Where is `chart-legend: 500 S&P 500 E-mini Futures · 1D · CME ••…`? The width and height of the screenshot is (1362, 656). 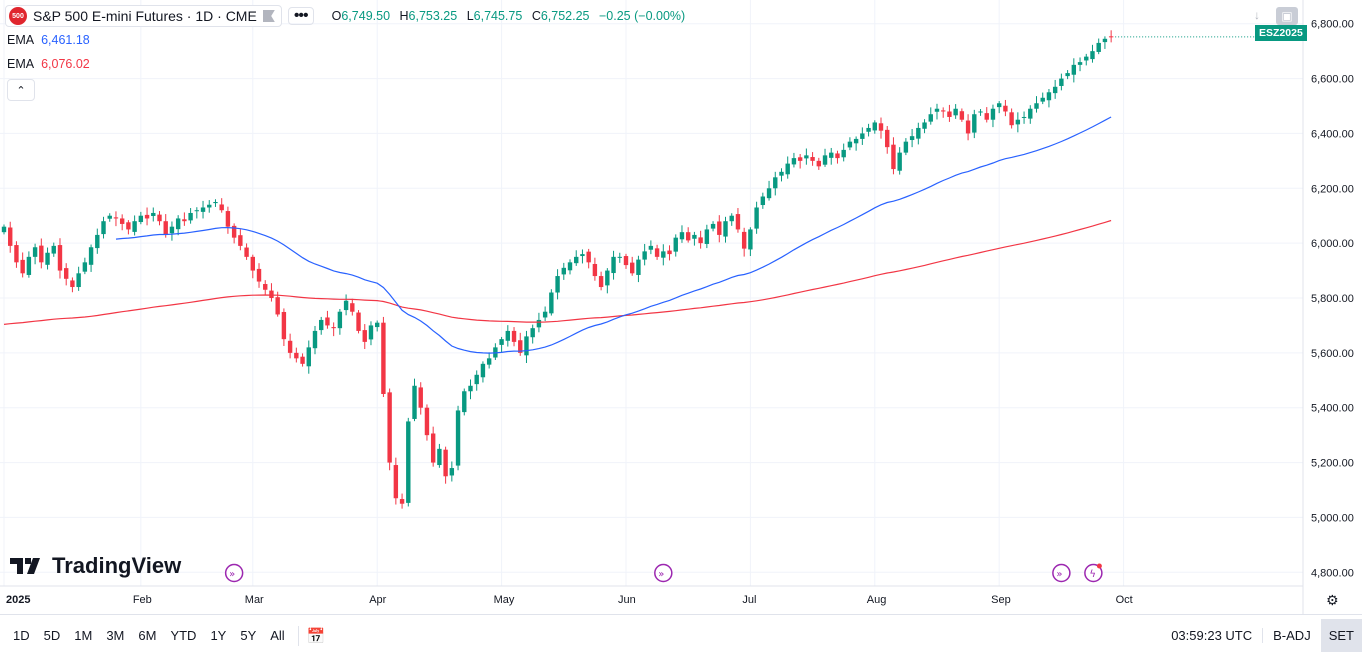 chart-legend: 500 S&P 500 E-mini Futures · 1D · CME ••… is located at coordinates (348, 16).